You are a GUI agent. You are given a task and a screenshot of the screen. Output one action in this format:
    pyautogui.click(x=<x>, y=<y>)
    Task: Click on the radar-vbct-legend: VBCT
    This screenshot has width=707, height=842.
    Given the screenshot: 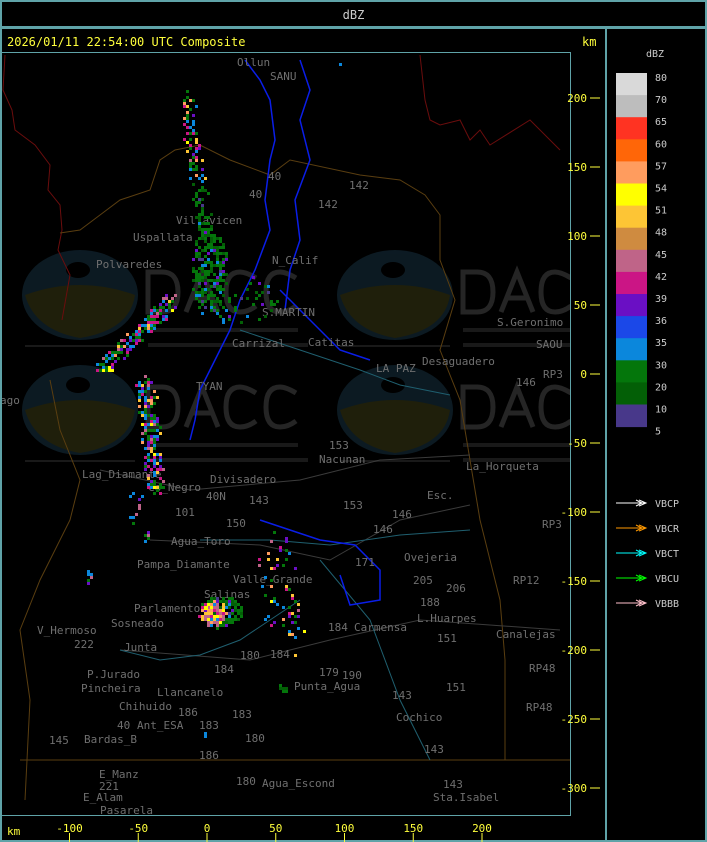 What is the action you would take?
    pyautogui.click(x=647, y=554)
    